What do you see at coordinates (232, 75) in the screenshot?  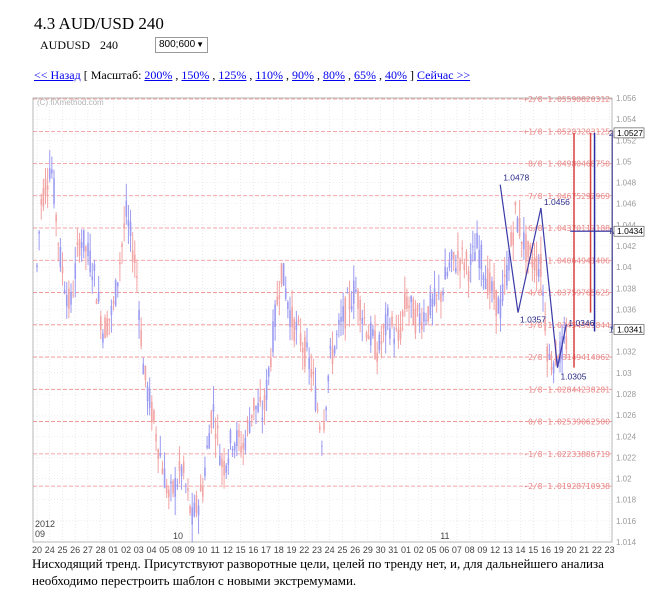 I see `zoom-link-125: 125%` at bounding box center [232, 75].